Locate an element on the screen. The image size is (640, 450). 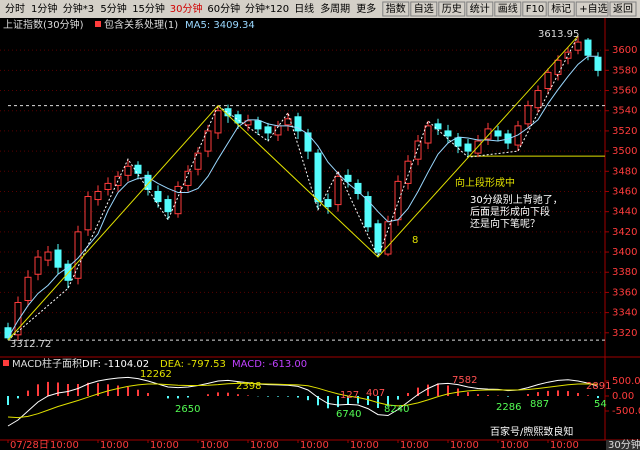
area-label: 2286 is located at coordinates (508, 407).